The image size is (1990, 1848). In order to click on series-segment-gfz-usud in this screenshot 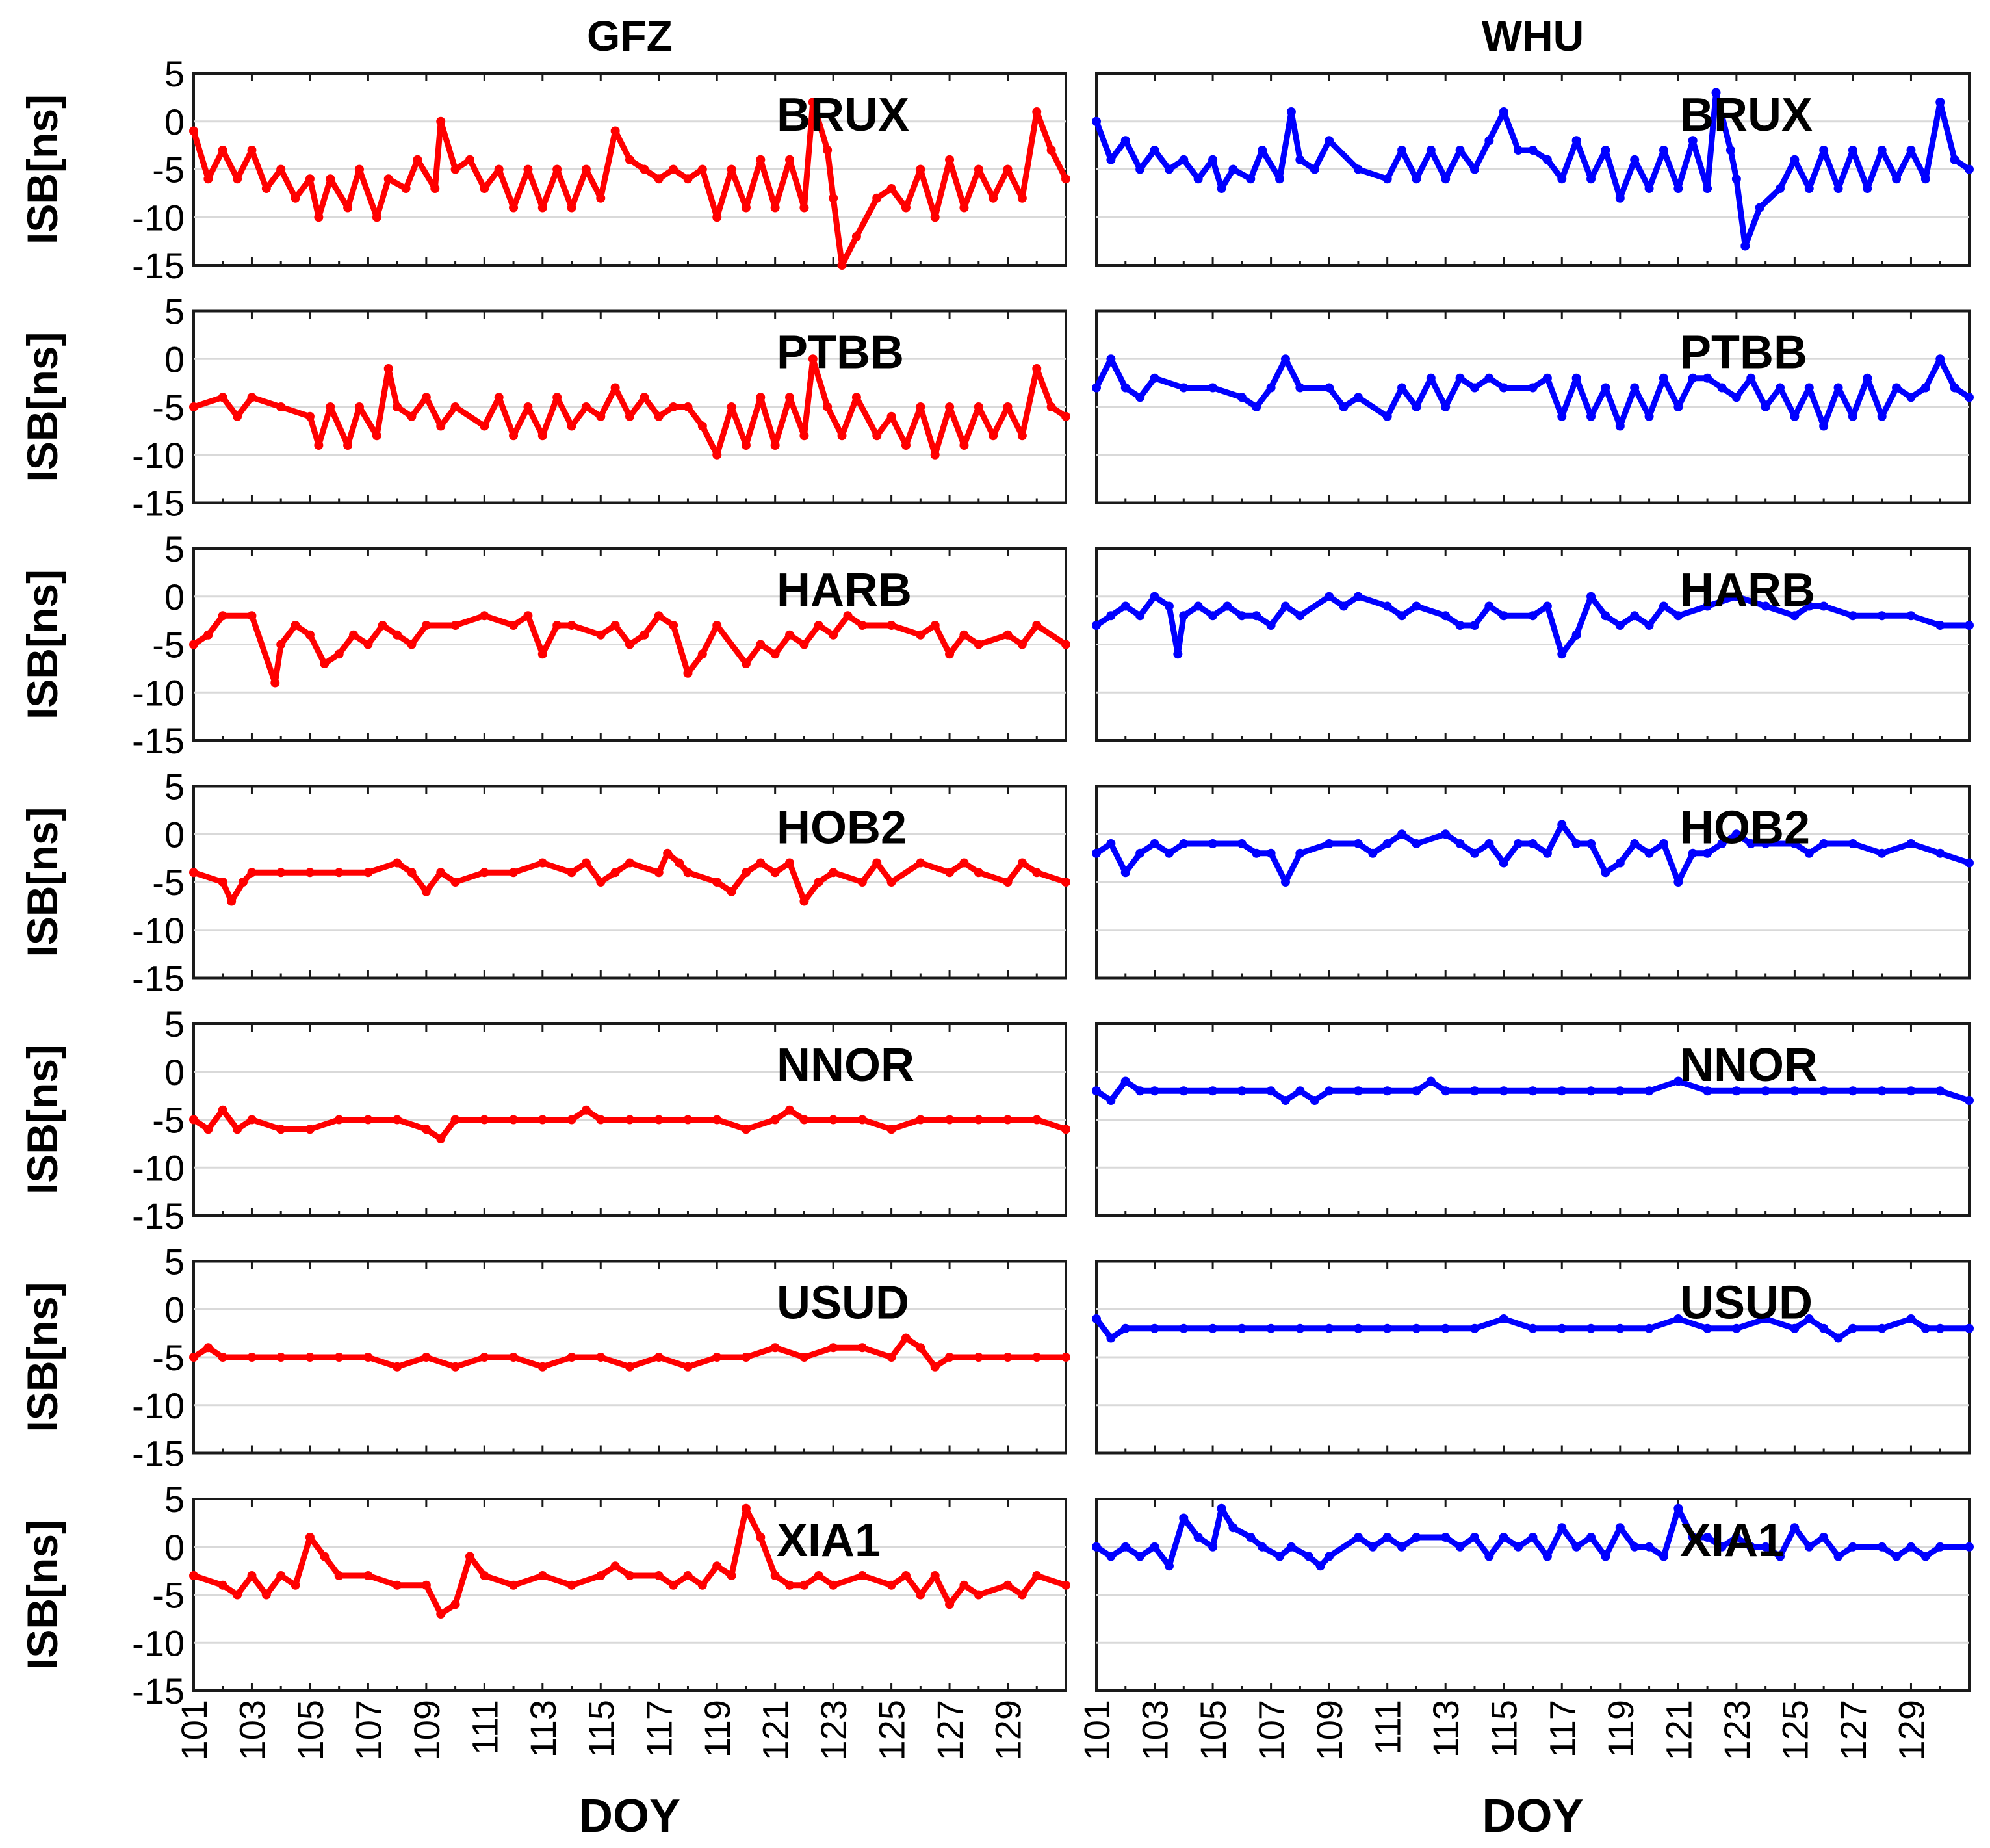, I will do `click(789, 1352)`.